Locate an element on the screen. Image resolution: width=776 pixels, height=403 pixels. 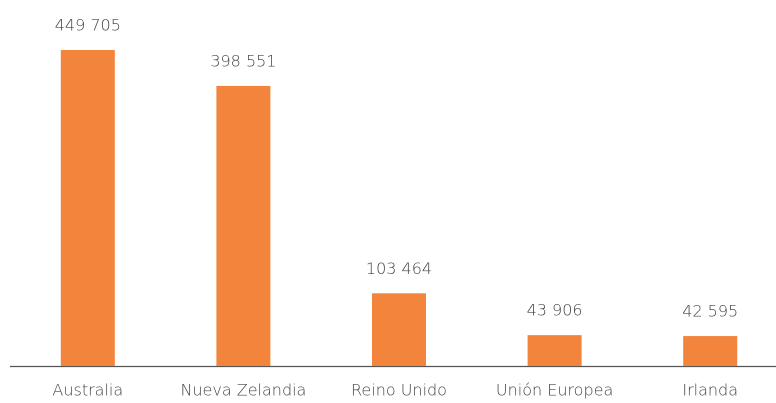
value-label: 398 551 is located at coordinates (243, 60).